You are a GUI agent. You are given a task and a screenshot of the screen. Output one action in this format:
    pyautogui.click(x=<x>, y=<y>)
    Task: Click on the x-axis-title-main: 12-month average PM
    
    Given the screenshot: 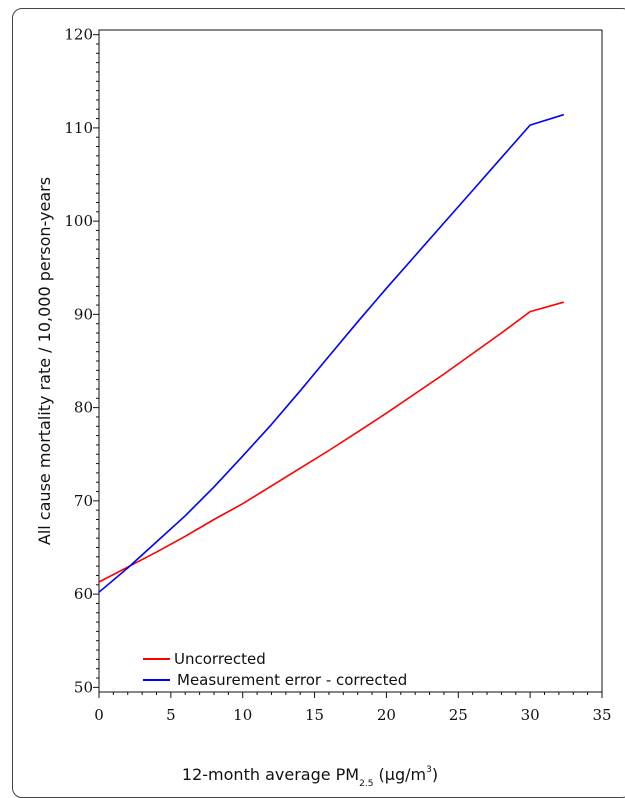 What is the action you would take?
    pyautogui.click(x=270, y=774)
    